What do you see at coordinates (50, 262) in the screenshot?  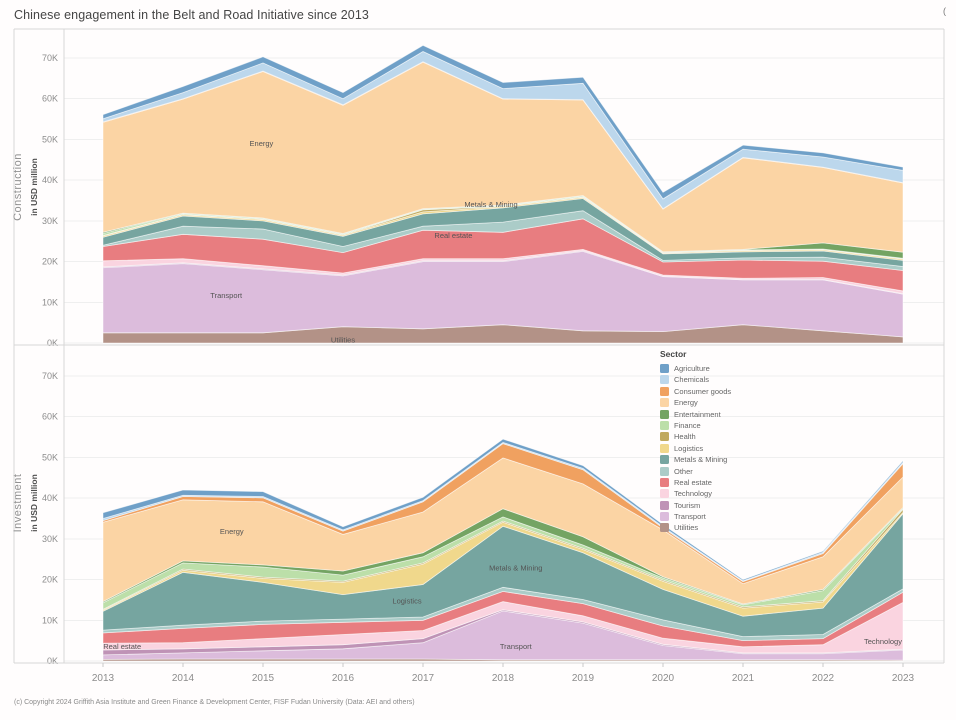 I see `construction-y-tick-label: 20K` at bounding box center [50, 262].